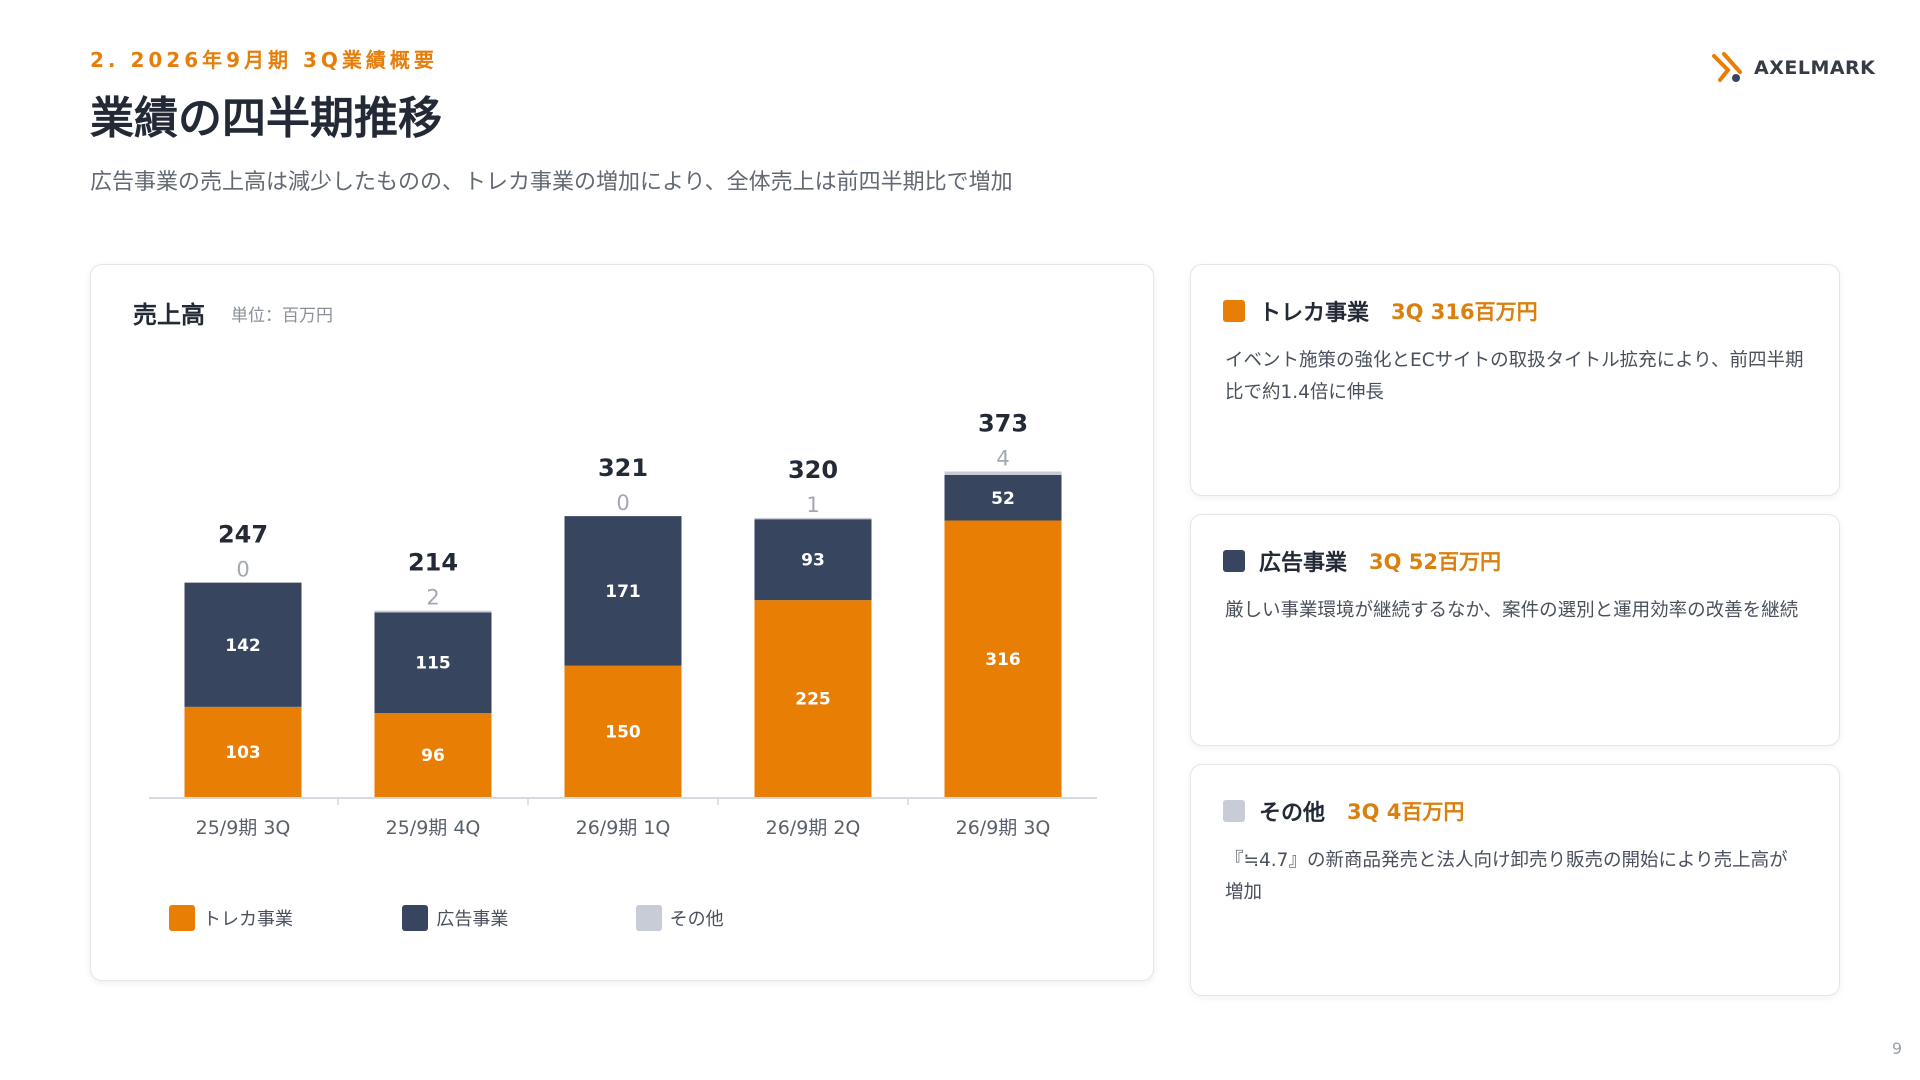  Describe the element at coordinates (1003, 424) in the screenshot. I see `total-label: 373` at that location.